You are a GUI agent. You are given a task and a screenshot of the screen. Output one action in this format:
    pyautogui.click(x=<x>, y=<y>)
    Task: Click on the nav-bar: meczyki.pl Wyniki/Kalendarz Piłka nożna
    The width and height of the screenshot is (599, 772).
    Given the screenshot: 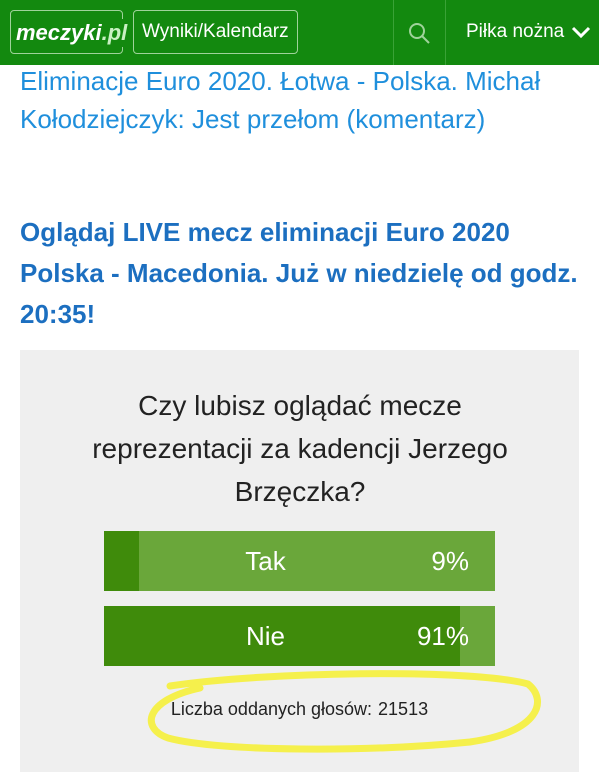 What is the action you would take?
    pyautogui.click(x=299, y=32)
    